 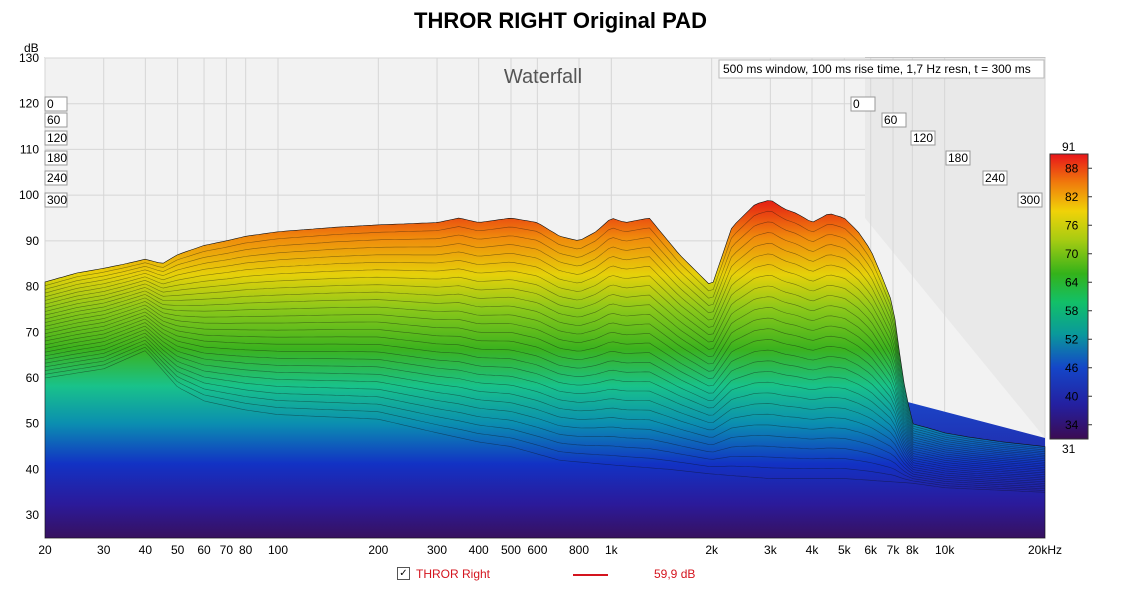 I want to click on x-tick-label: 400, so click(x=479, y=550).